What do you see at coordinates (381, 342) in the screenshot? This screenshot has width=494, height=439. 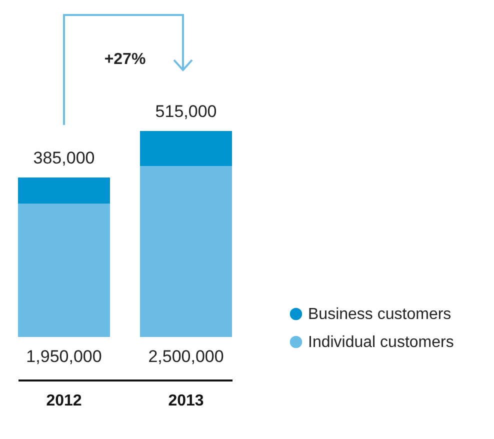 I see `legend-label: Individual customers` at bounding box center [381, 342].